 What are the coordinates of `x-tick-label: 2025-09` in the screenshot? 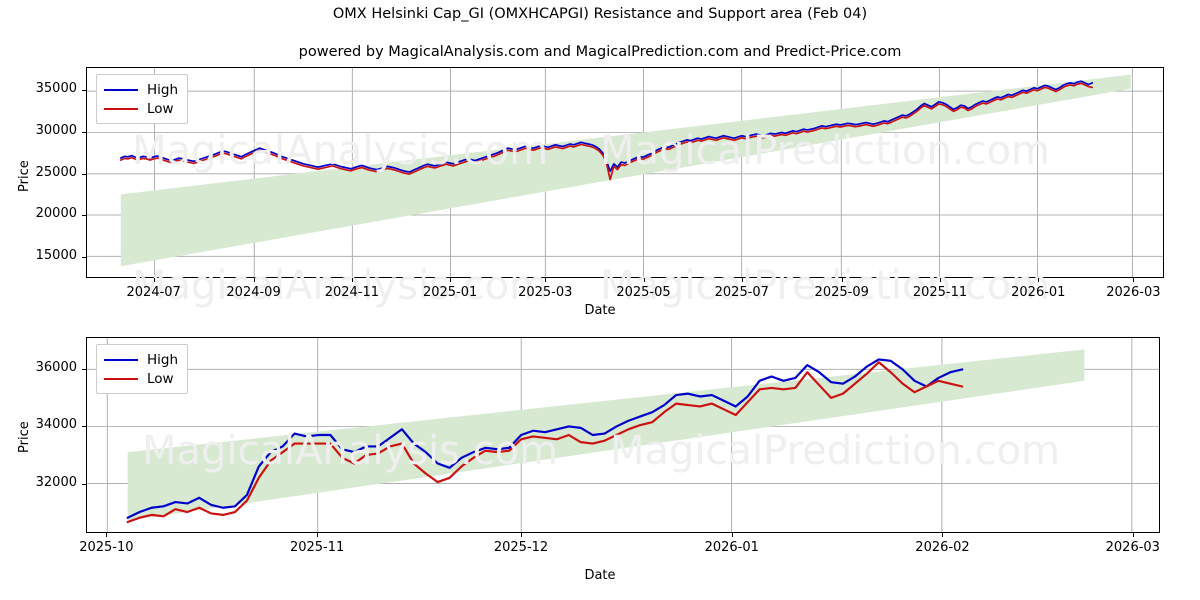 It's located at (841, 292).